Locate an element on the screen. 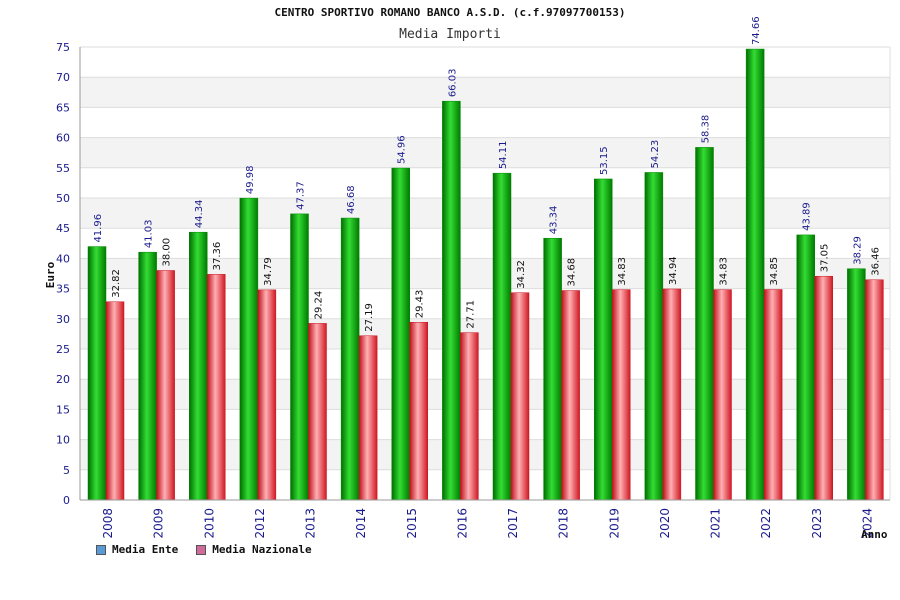 This screenshot has width=900, height=600. y-tick-label: 55 is located at coordinates (63, 168).